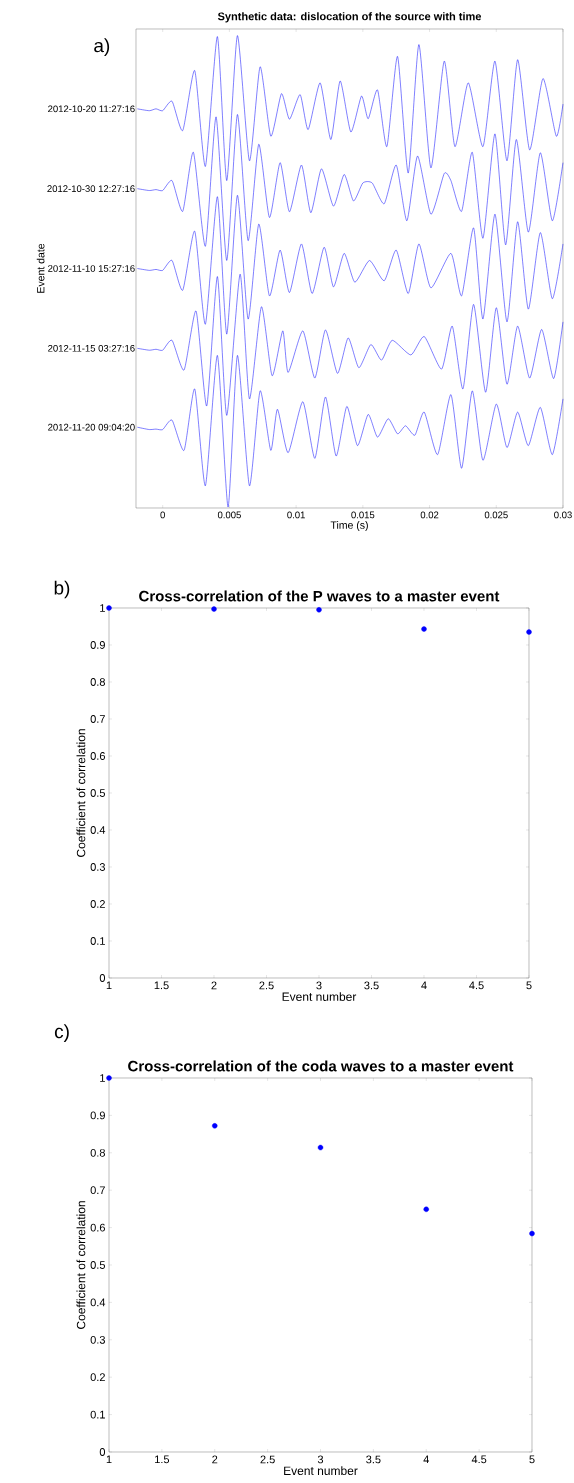 This screenshot has height=1483, width=574. What do you see at coordinates (296, 515) in the screenshot?
I see `x-tick-label: 0.01` at bounding box center [296, 515].